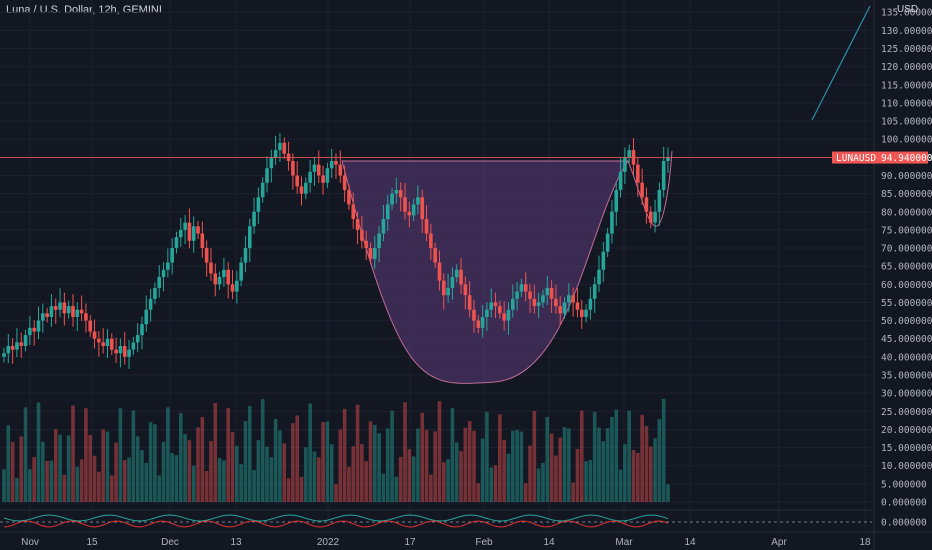 The width and height of the screenshot is (932, 550). I want to click on y-tick-label: 115.000000, so click(906, 85).